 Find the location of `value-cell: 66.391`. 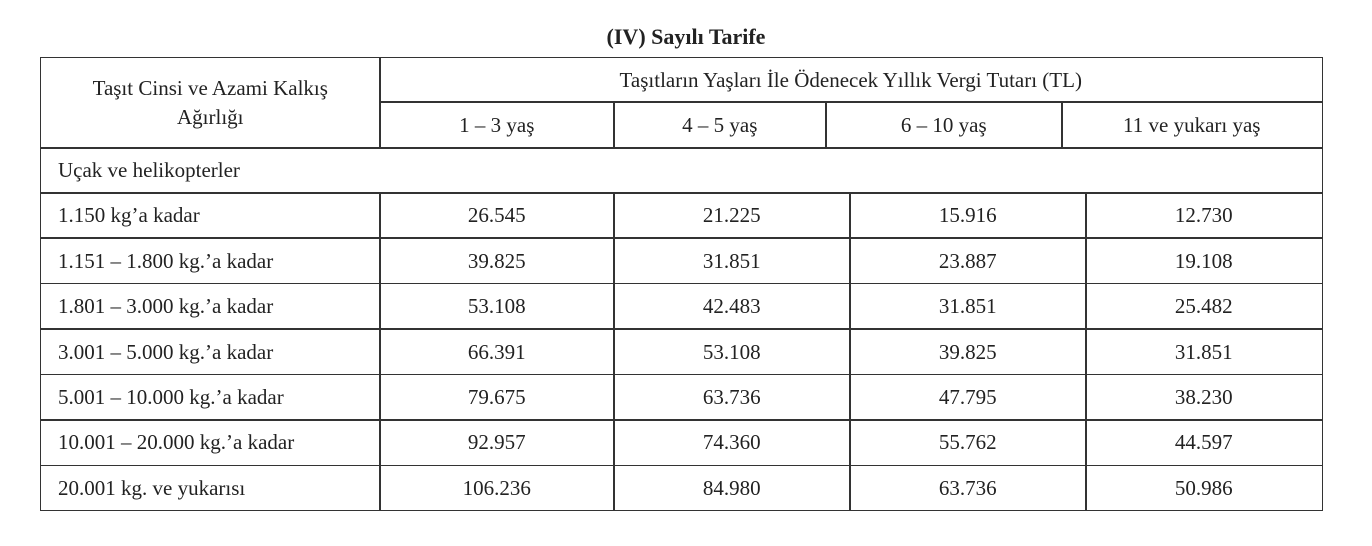

value-cell: 66.391 is located at coordinates (497, 352).